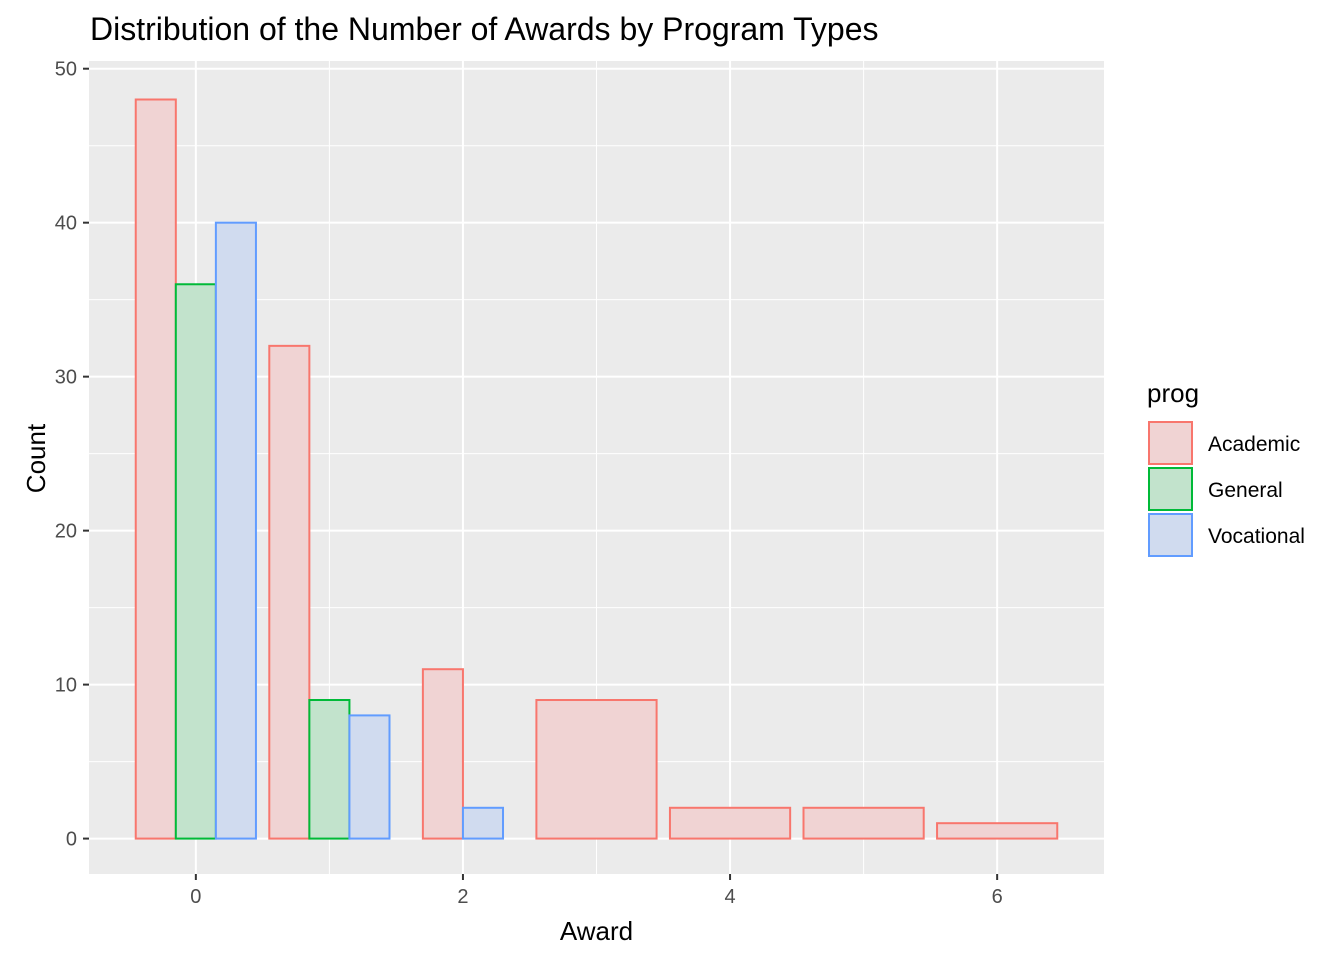 The height and width of the screenshot is (960, 1344). What do you see at coordinates (1170, 443) in the screenshot?
I see `legend-key-academic` at bounding box center [1170, 443].